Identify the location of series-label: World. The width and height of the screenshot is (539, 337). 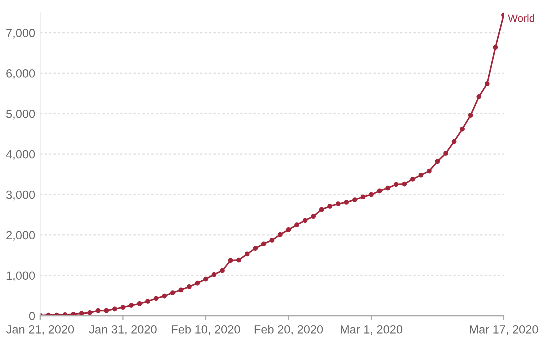
(521, 18).